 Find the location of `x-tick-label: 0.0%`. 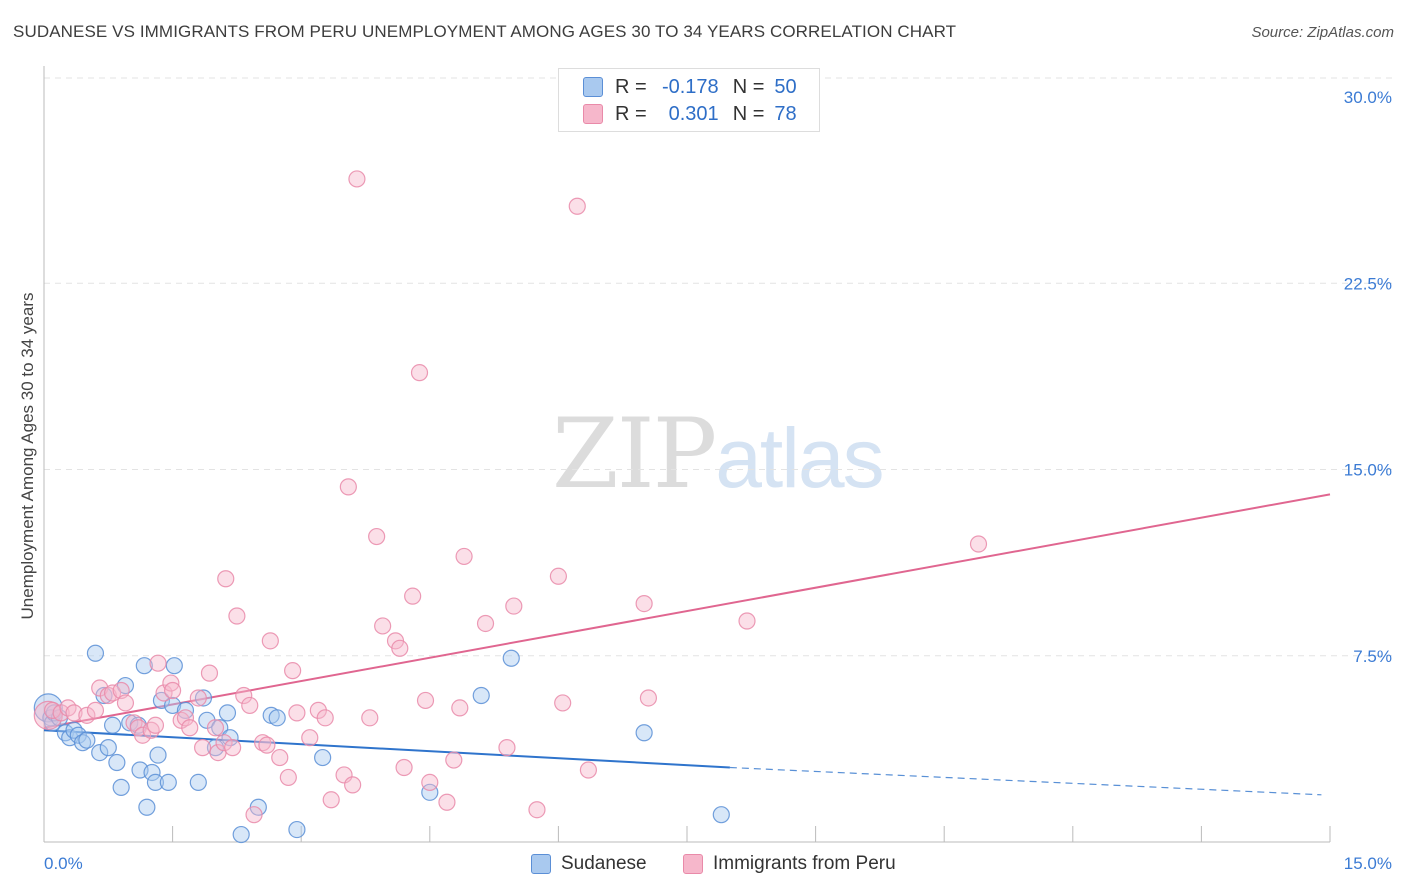

x-tick-label: 0.0% is located at coordinates (63, 863).